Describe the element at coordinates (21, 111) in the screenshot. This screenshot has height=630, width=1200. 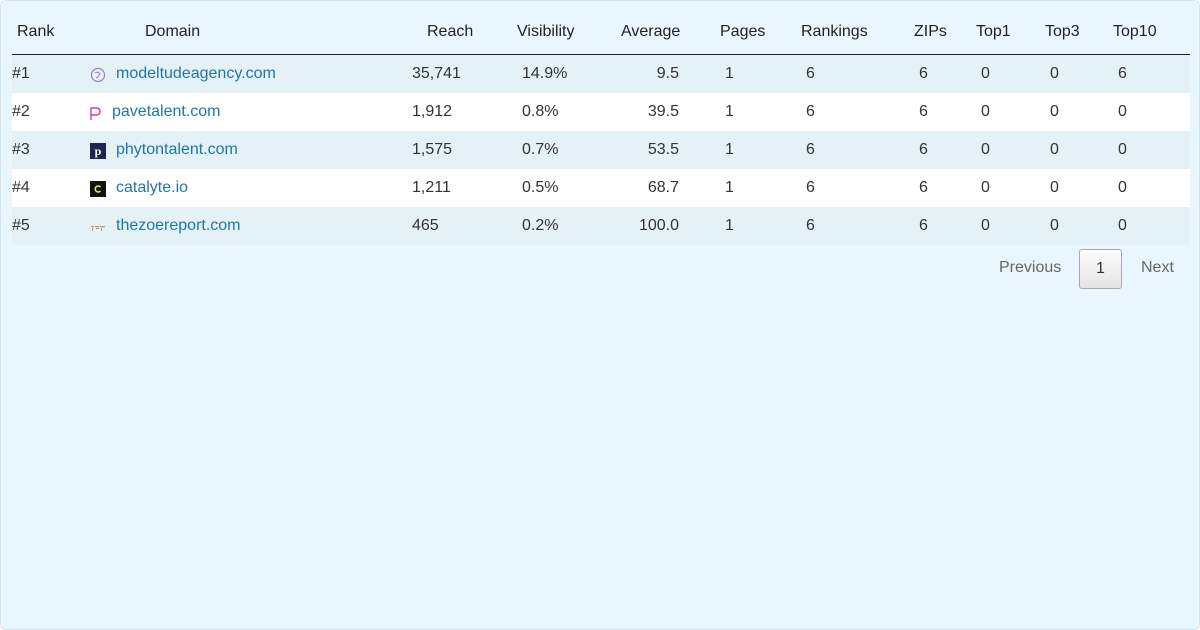
I see `rank-cell: #2` at that location.